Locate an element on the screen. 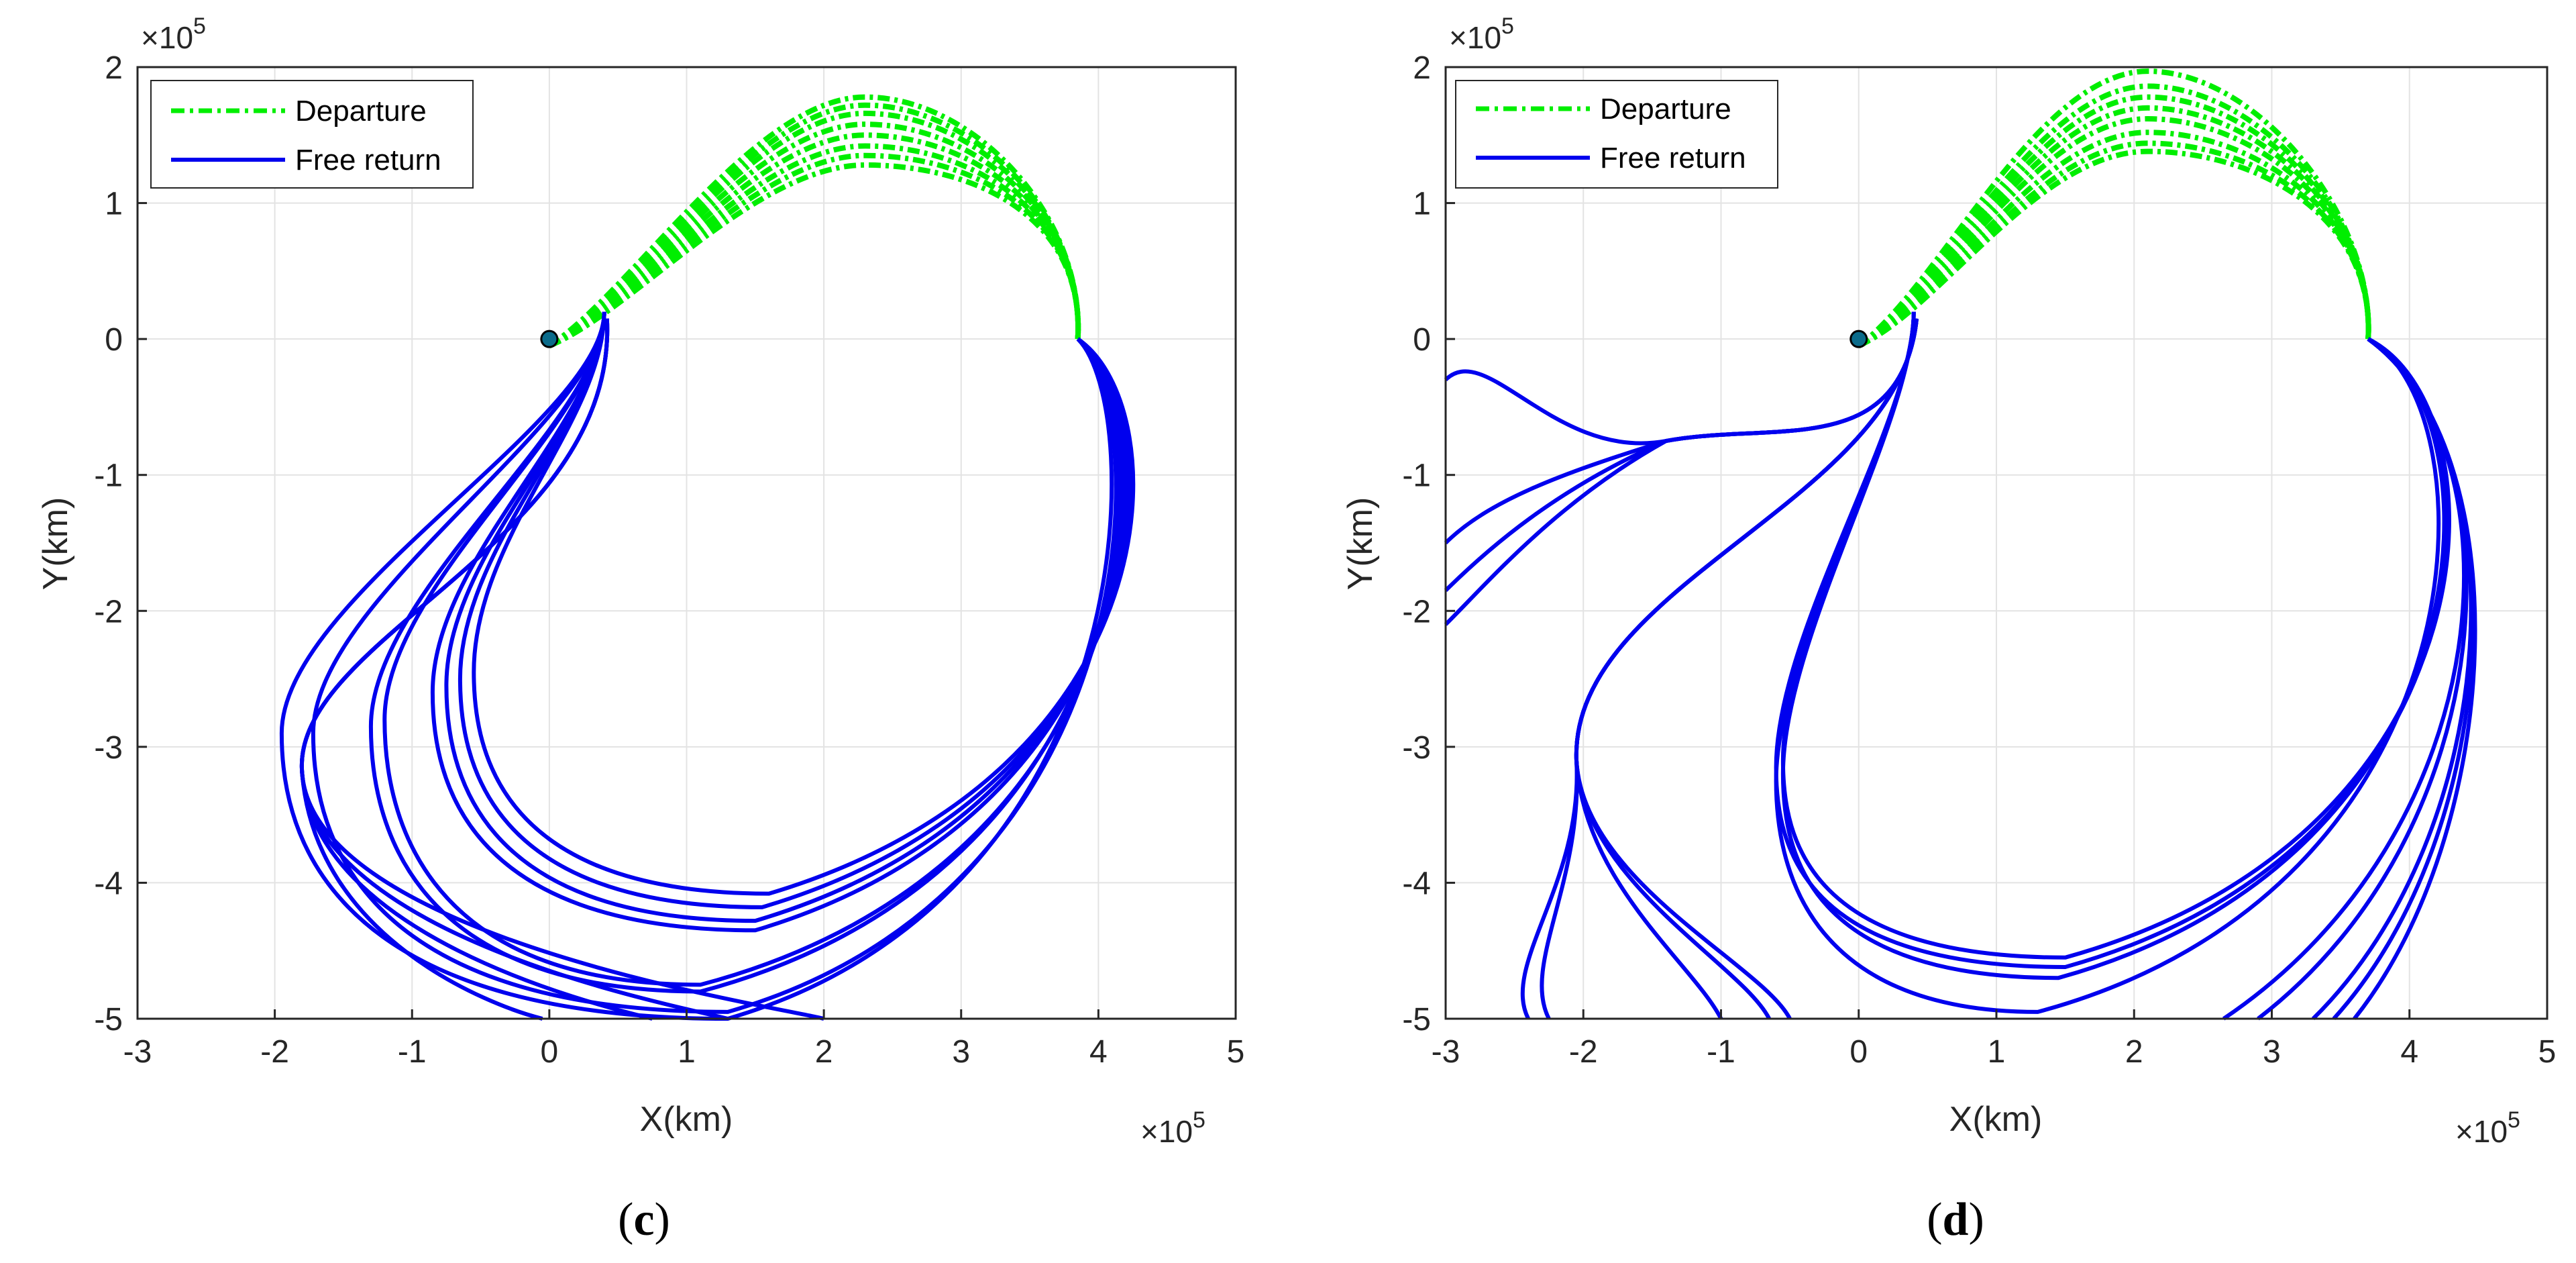 Image resolution: width=2576 pixels, height=1263 pixels. panel-label: (d) is located at coordinates (1955, 1220).